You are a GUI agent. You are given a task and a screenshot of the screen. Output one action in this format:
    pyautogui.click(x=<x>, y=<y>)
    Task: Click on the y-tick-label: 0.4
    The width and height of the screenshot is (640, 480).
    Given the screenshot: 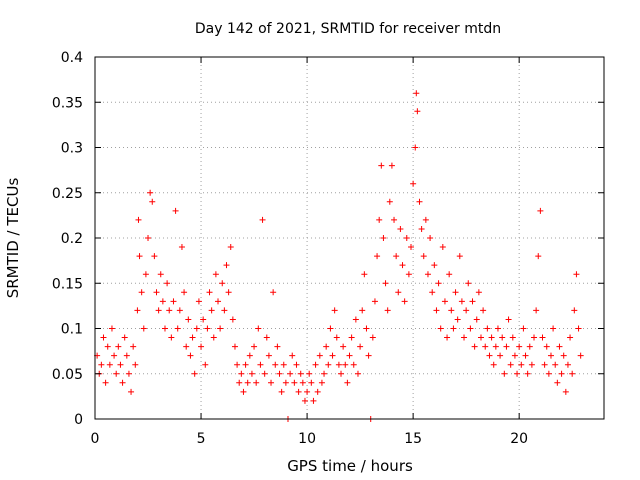 What is the action you would take?
    pyautogui.click(x=72, y=58)
    